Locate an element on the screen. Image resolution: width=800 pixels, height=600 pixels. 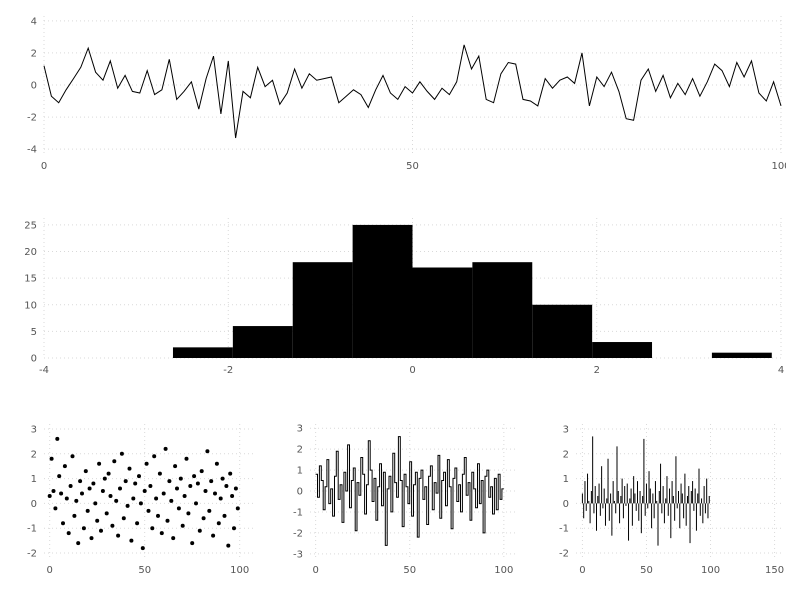
svg-text: 5 is located at coordinates (34, 332).